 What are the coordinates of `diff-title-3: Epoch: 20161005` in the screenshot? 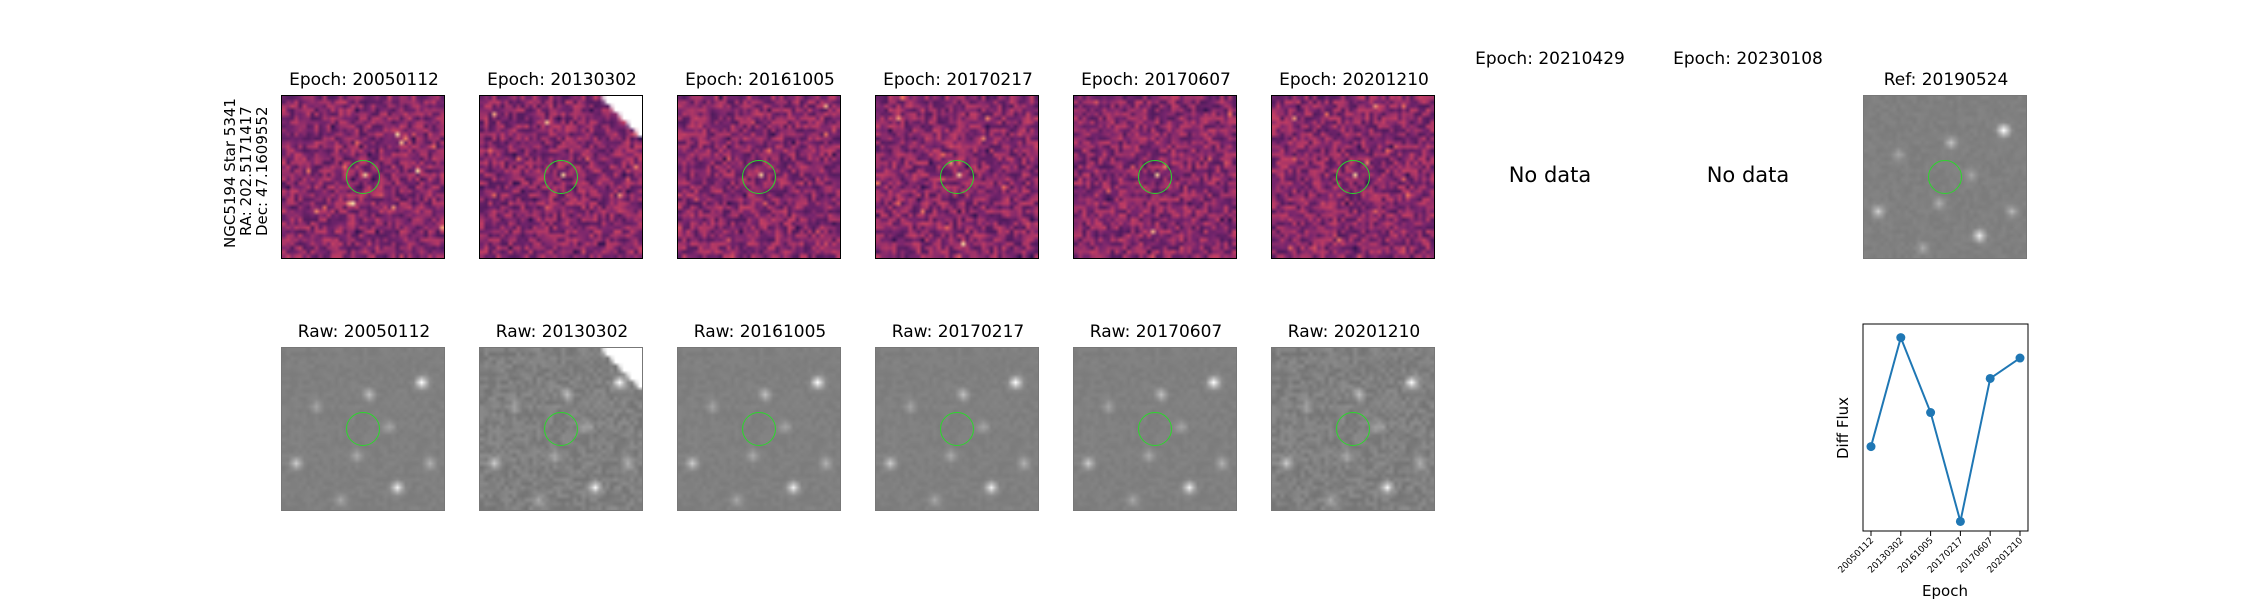 It's located at (760, 80).